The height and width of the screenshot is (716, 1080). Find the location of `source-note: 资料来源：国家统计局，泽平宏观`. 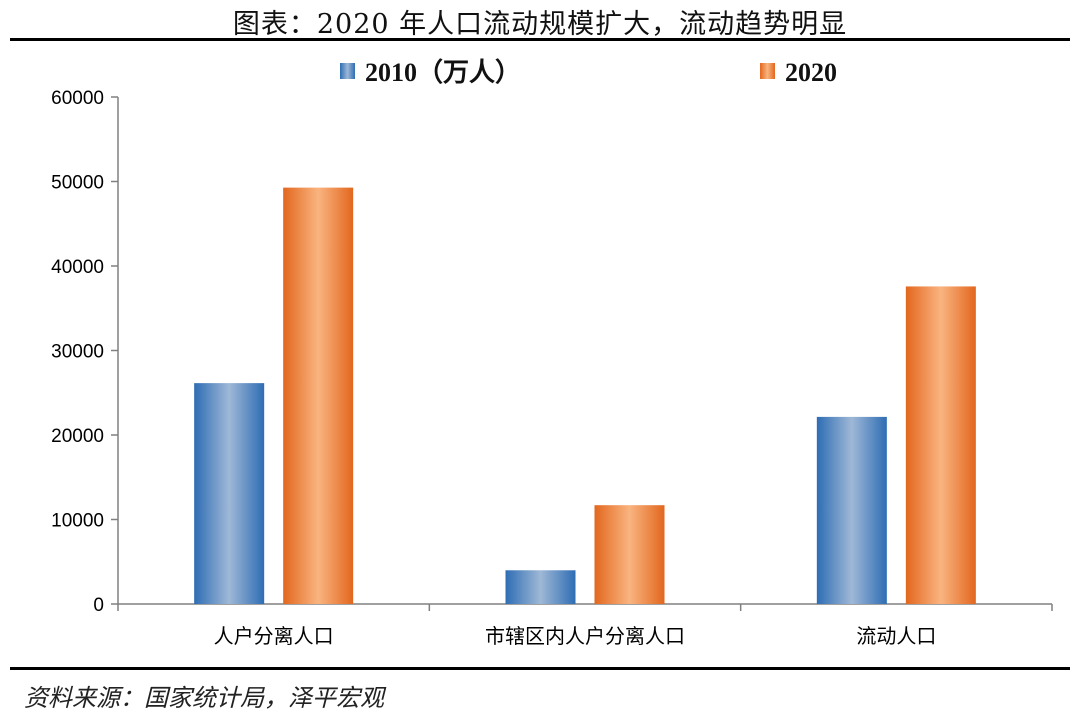

source-note: 资料来源：国家统计局，泽平宏观 is located at coordinates (204, 698).